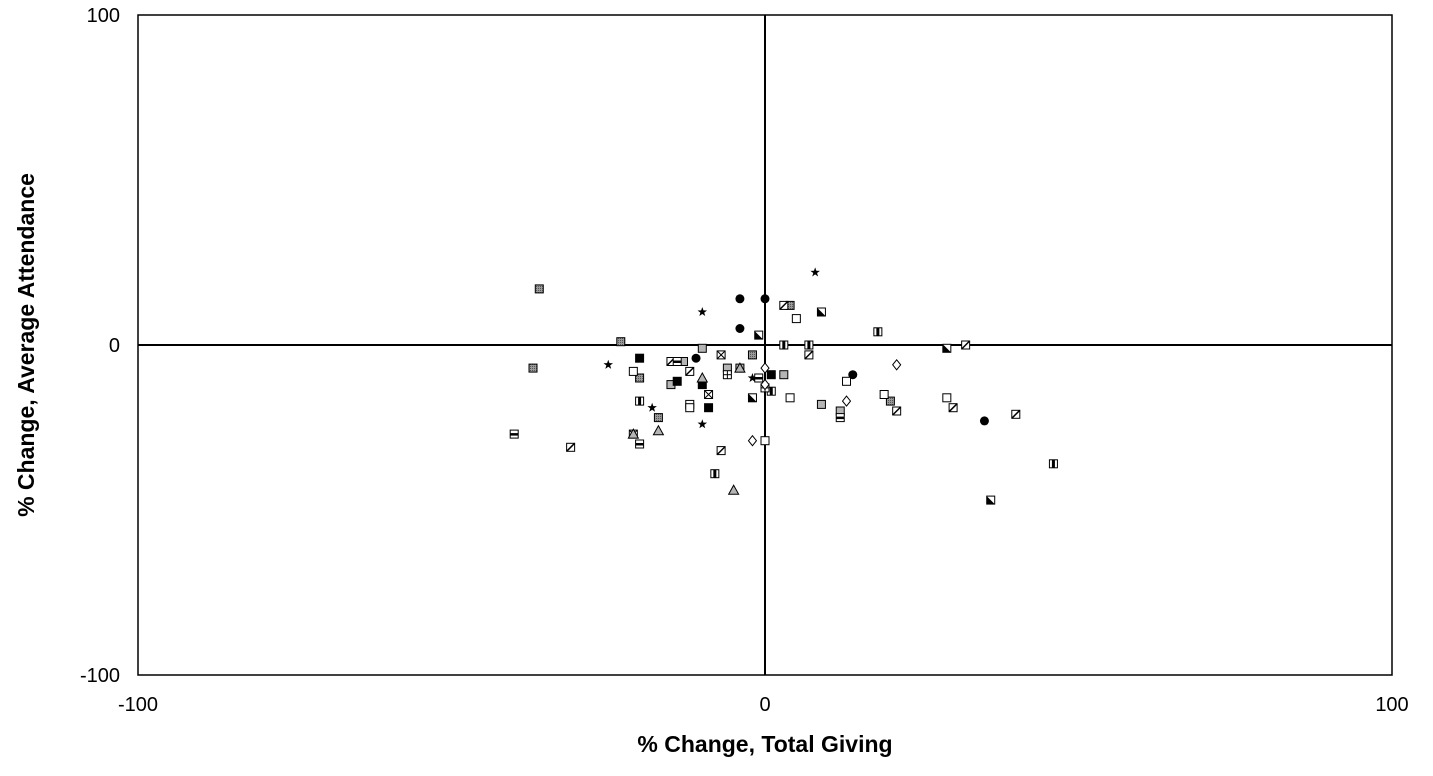  I want to click on x-axis-title: % Change, Total Giving, so click(764, 744).